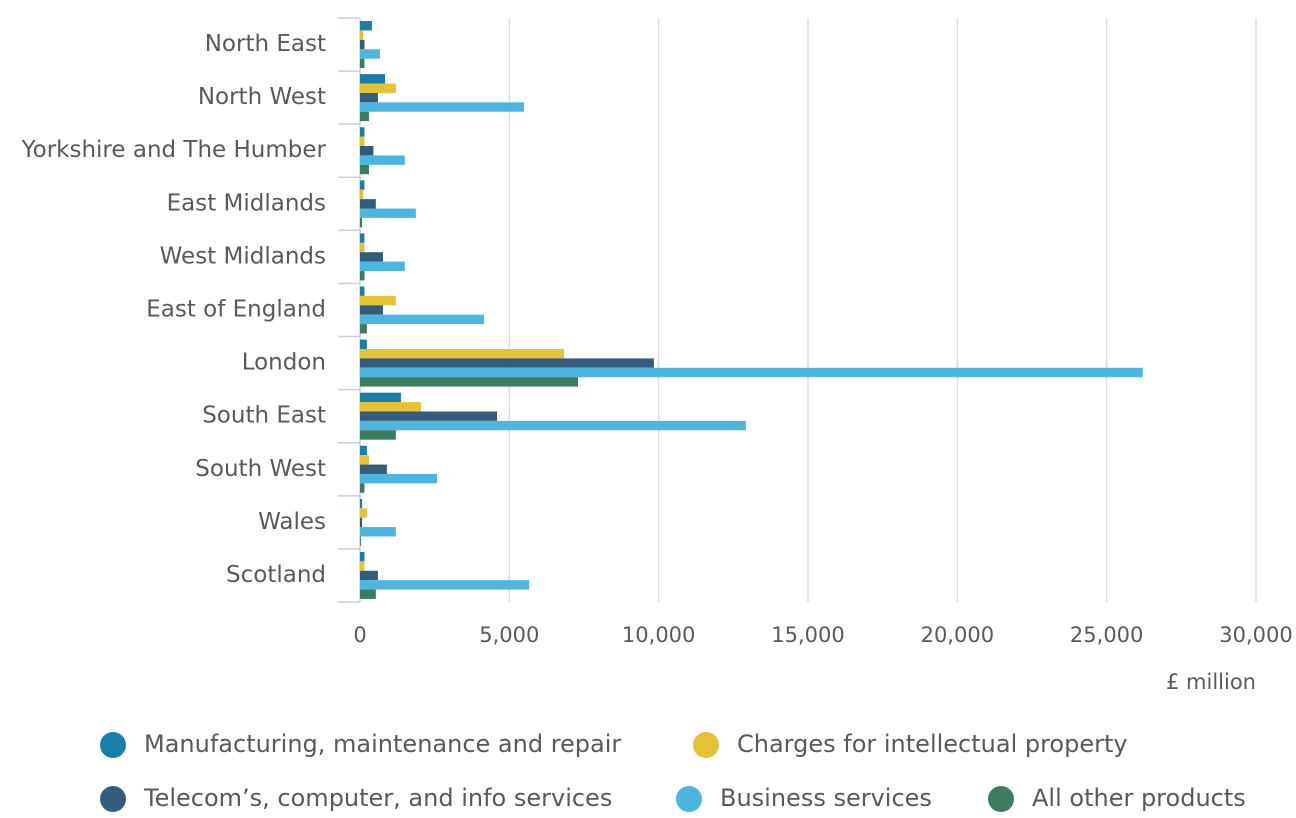 The image size is (1296, 818). I want to click on x-tick-label: 20,000, so click(957, 635).